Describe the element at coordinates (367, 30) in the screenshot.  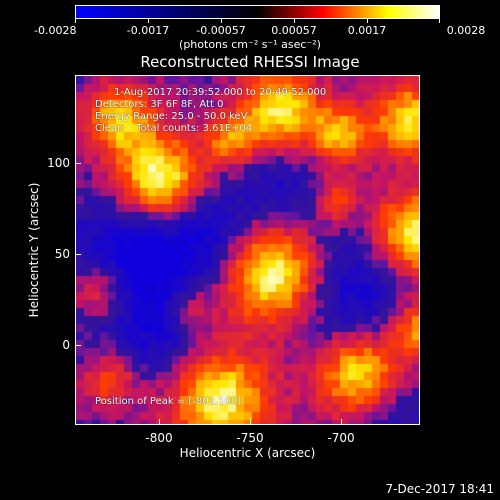
I see `colorbar-label: 0.0017` at that location.